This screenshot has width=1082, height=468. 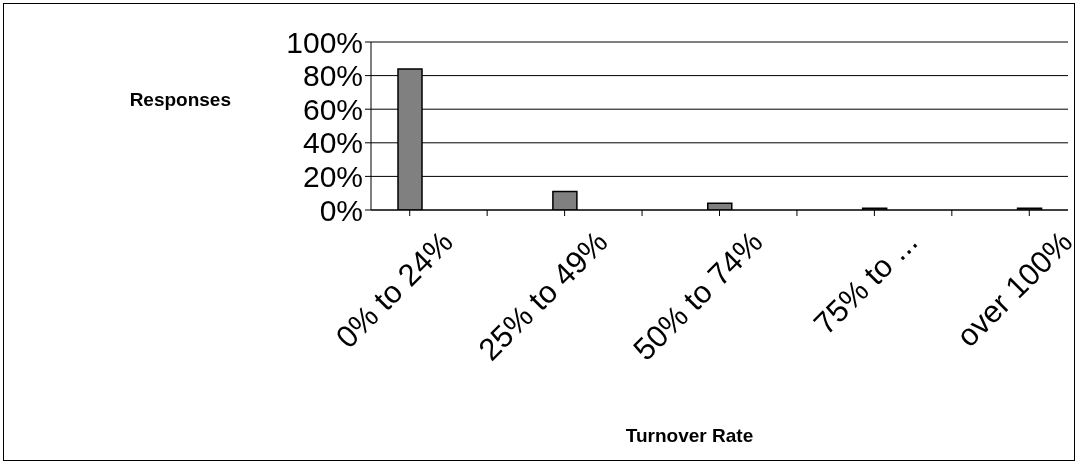 What do you see at coordinates (689, 435) in the screenshot?
I see `x-axis-title: Turnover Rate` at bounding box center [689, 435].